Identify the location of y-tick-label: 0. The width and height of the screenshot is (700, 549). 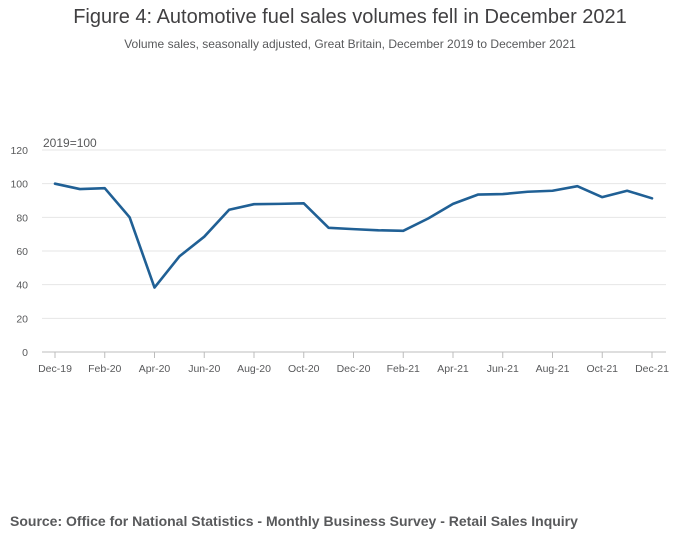
(25, 353).